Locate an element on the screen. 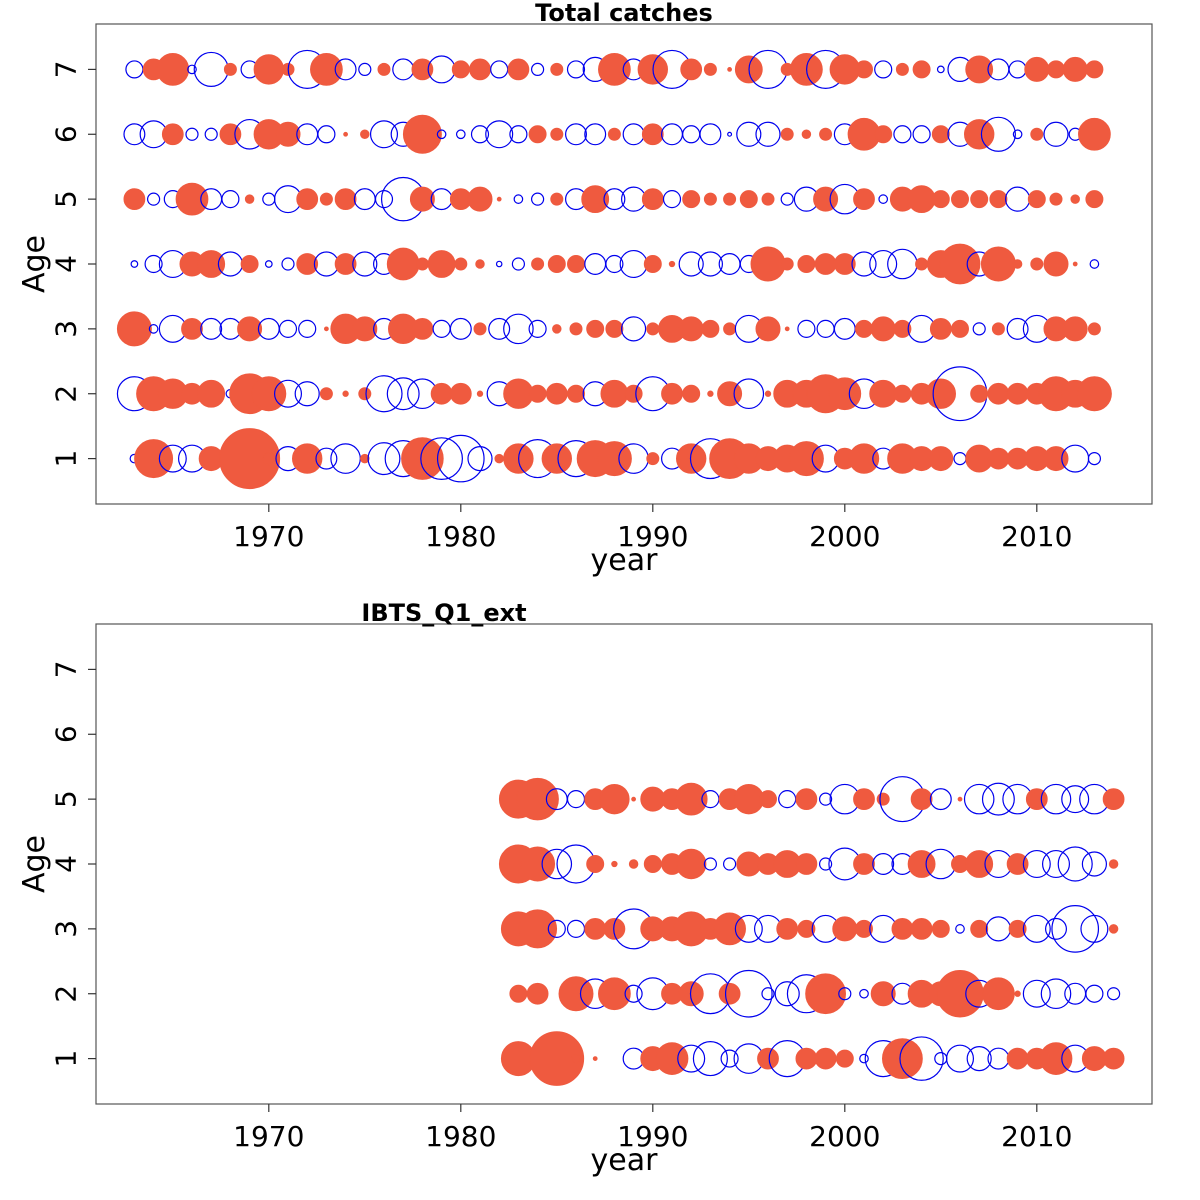 This screenshot has width=1200, height=1200. x-tick-label: 1990 is located at coordinates (652, 1136).